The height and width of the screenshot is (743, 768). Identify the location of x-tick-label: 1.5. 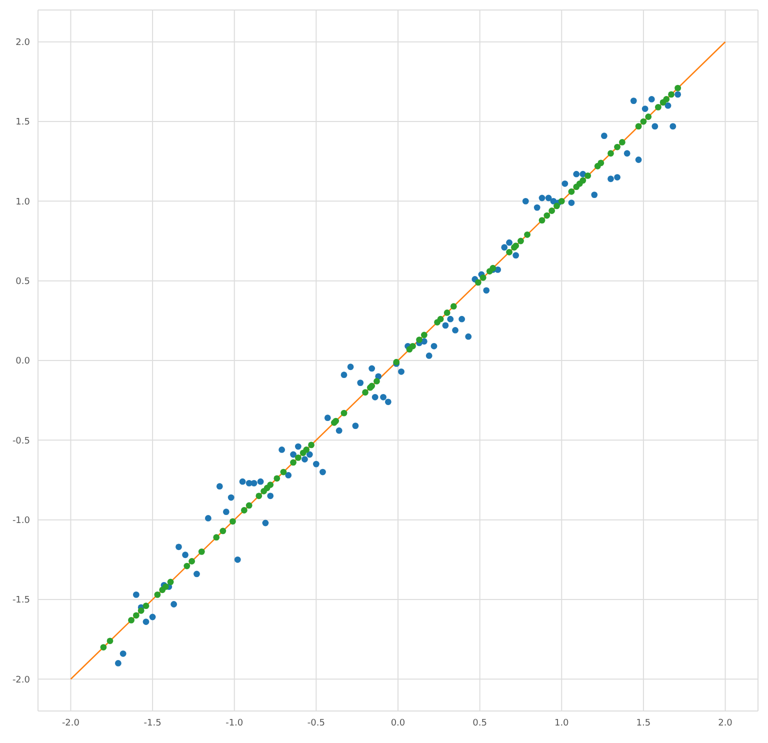
(643, 723).